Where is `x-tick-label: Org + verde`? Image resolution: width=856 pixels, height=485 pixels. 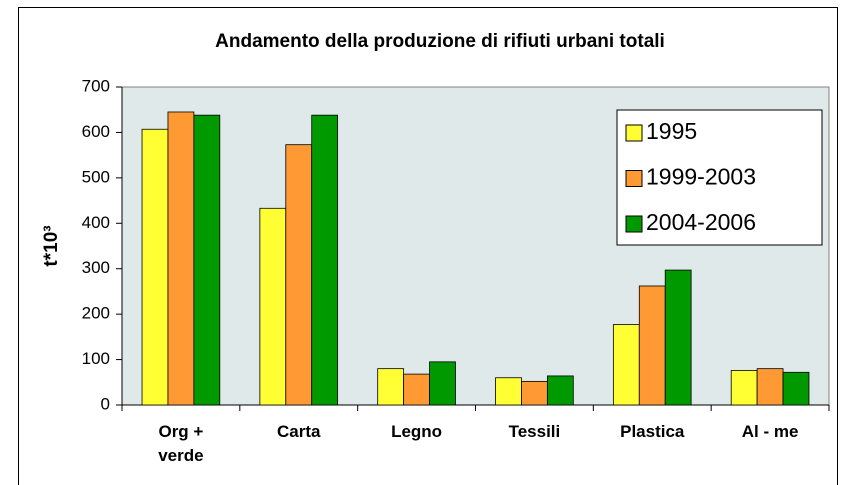 x-tick-label: Org + verde is located at coordinates (181, 443).